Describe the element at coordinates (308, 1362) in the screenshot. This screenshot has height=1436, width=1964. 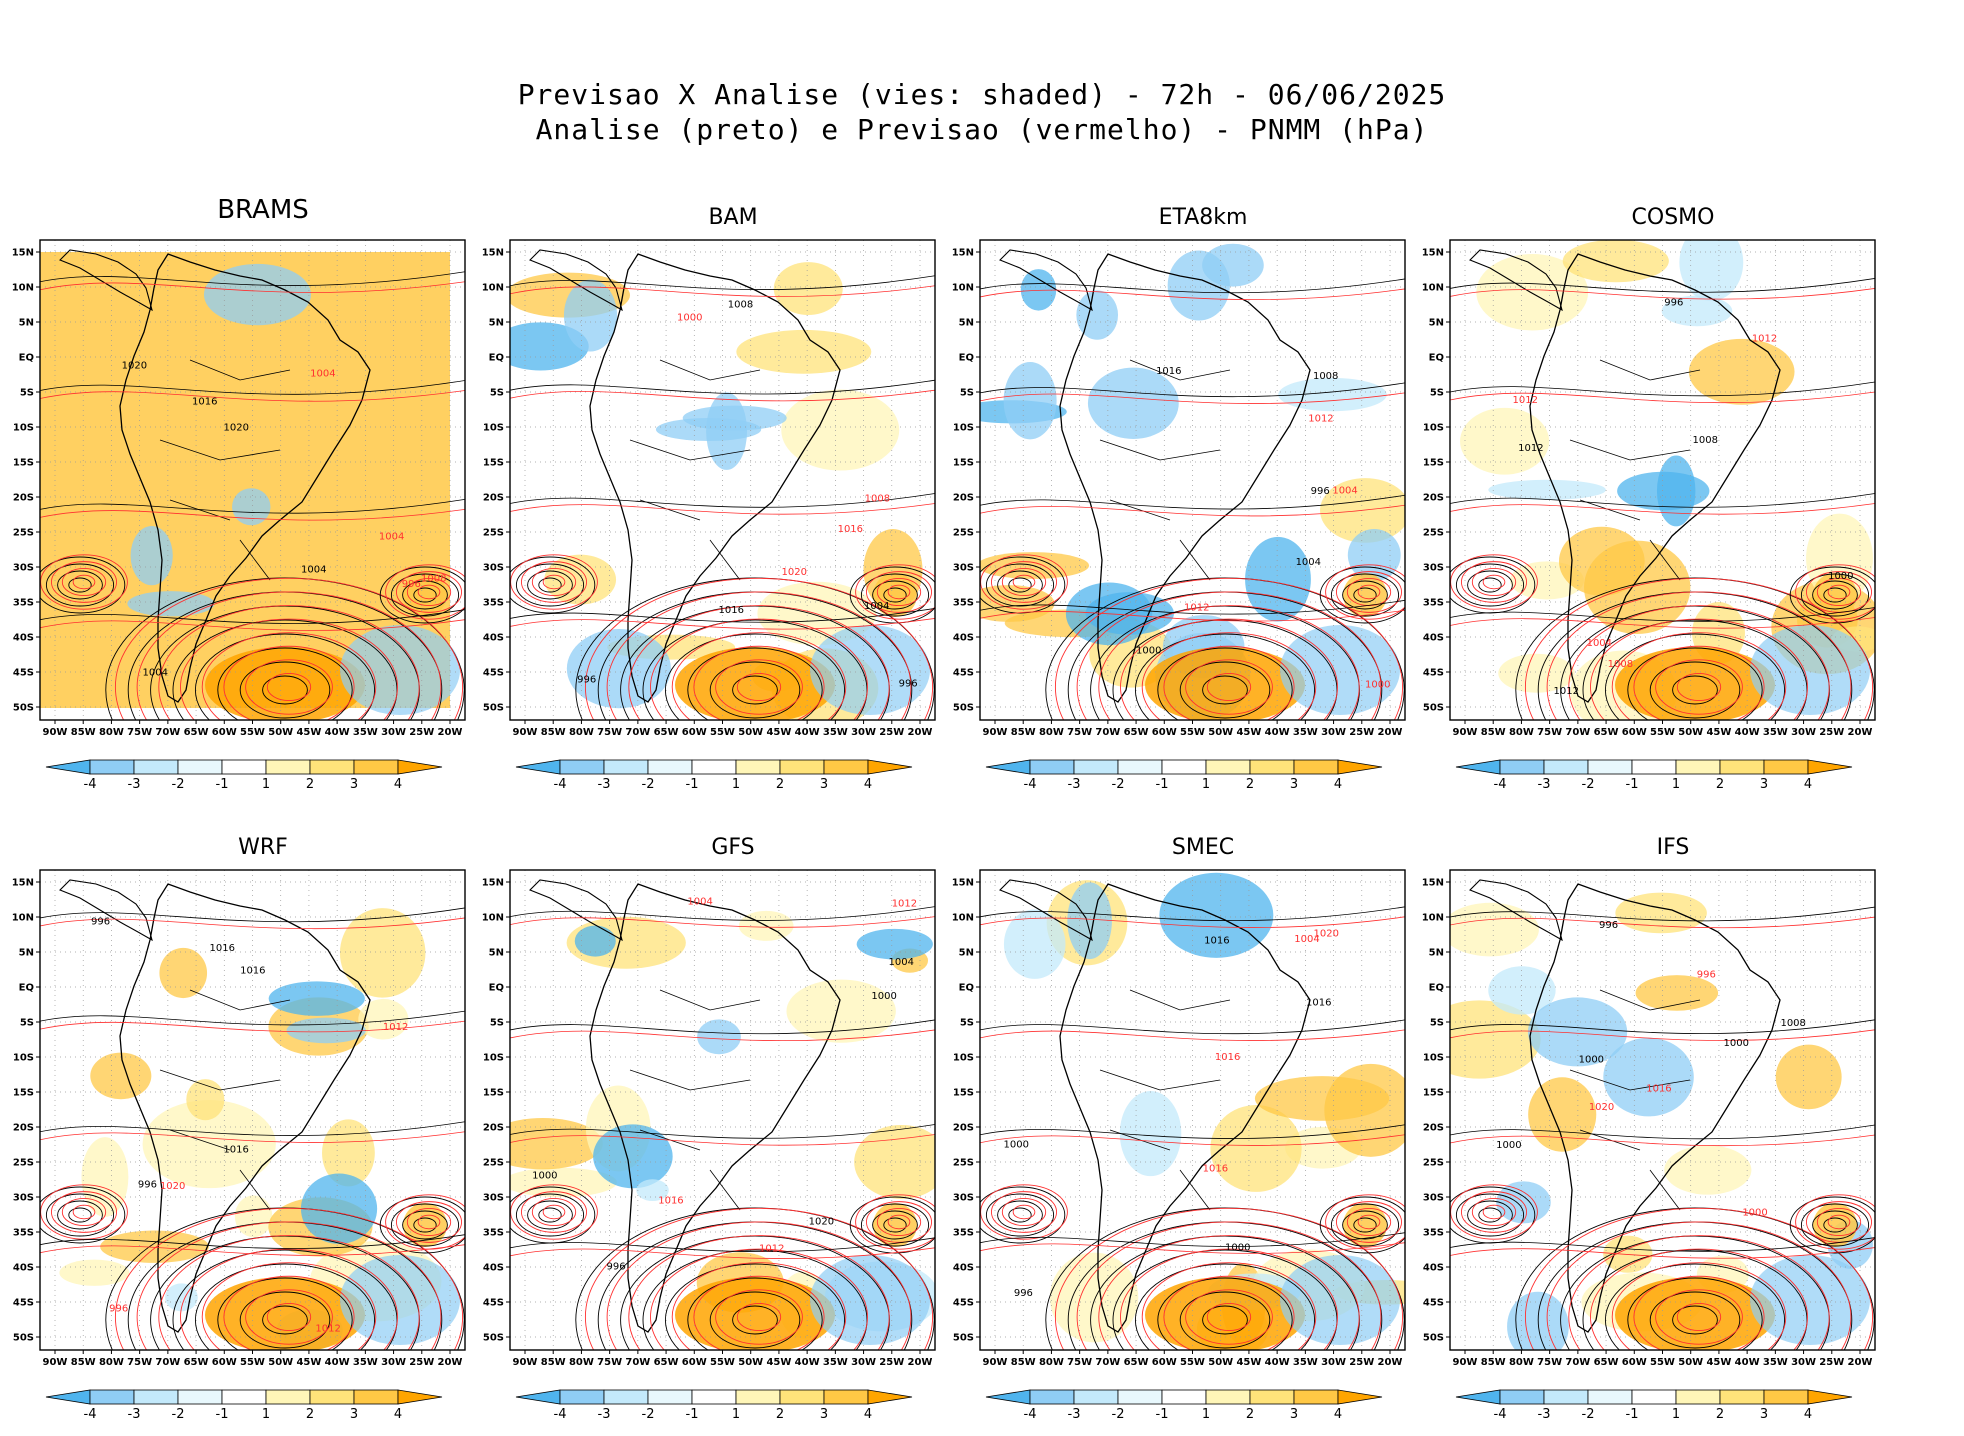
I see `lon-tick-label: 45W` at that location.